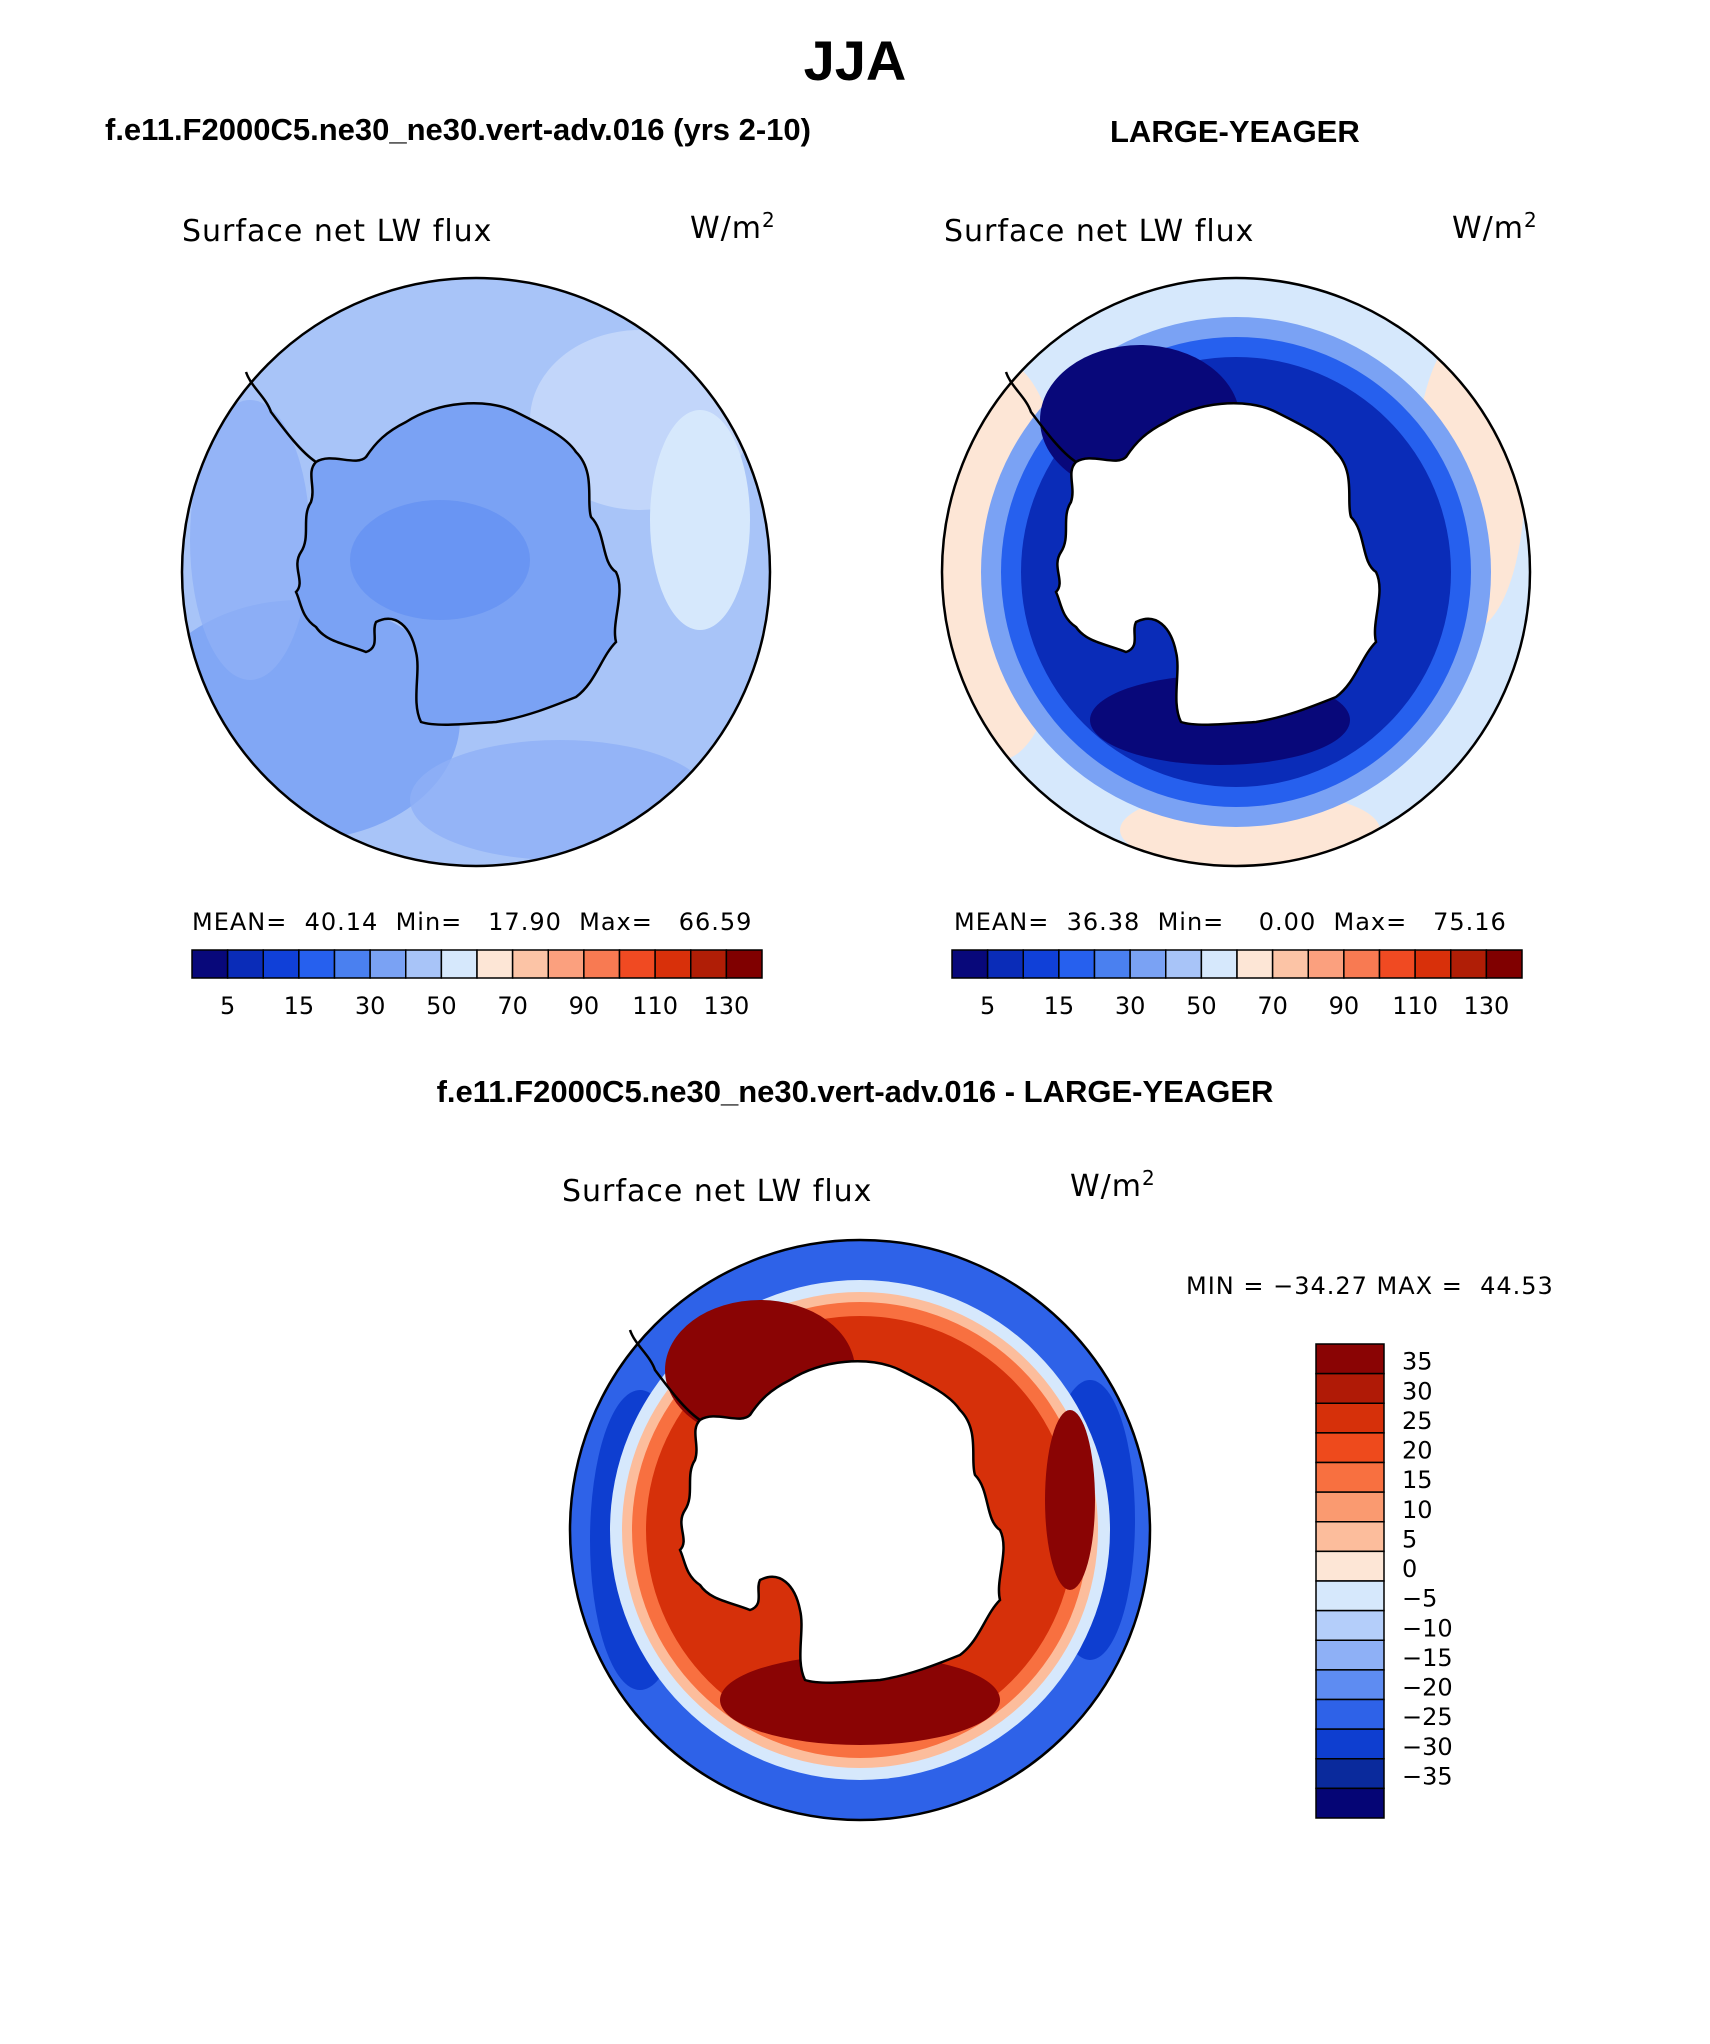 The height and width of the screenshot is (2044, 1710). What do you see at coordinates (1427, 1717) in the screenshot?
I see `diff-colorbar-label: −25` at bounding box center [1427, 1717].